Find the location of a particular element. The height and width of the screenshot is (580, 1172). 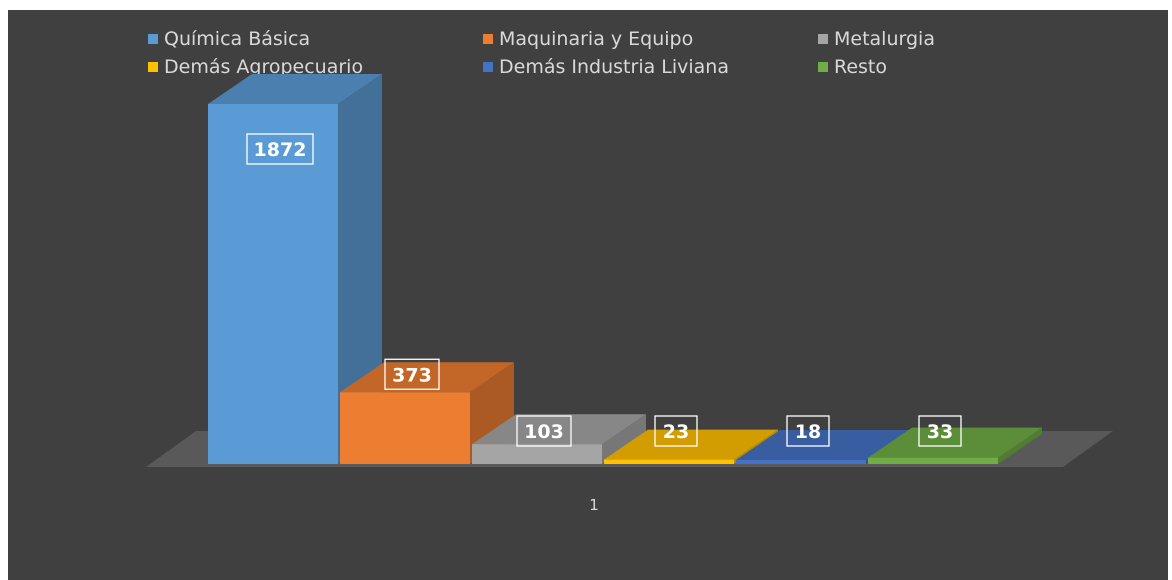

legend-label-quimica-basica: Química Básica is located at coordinates (237, 39).